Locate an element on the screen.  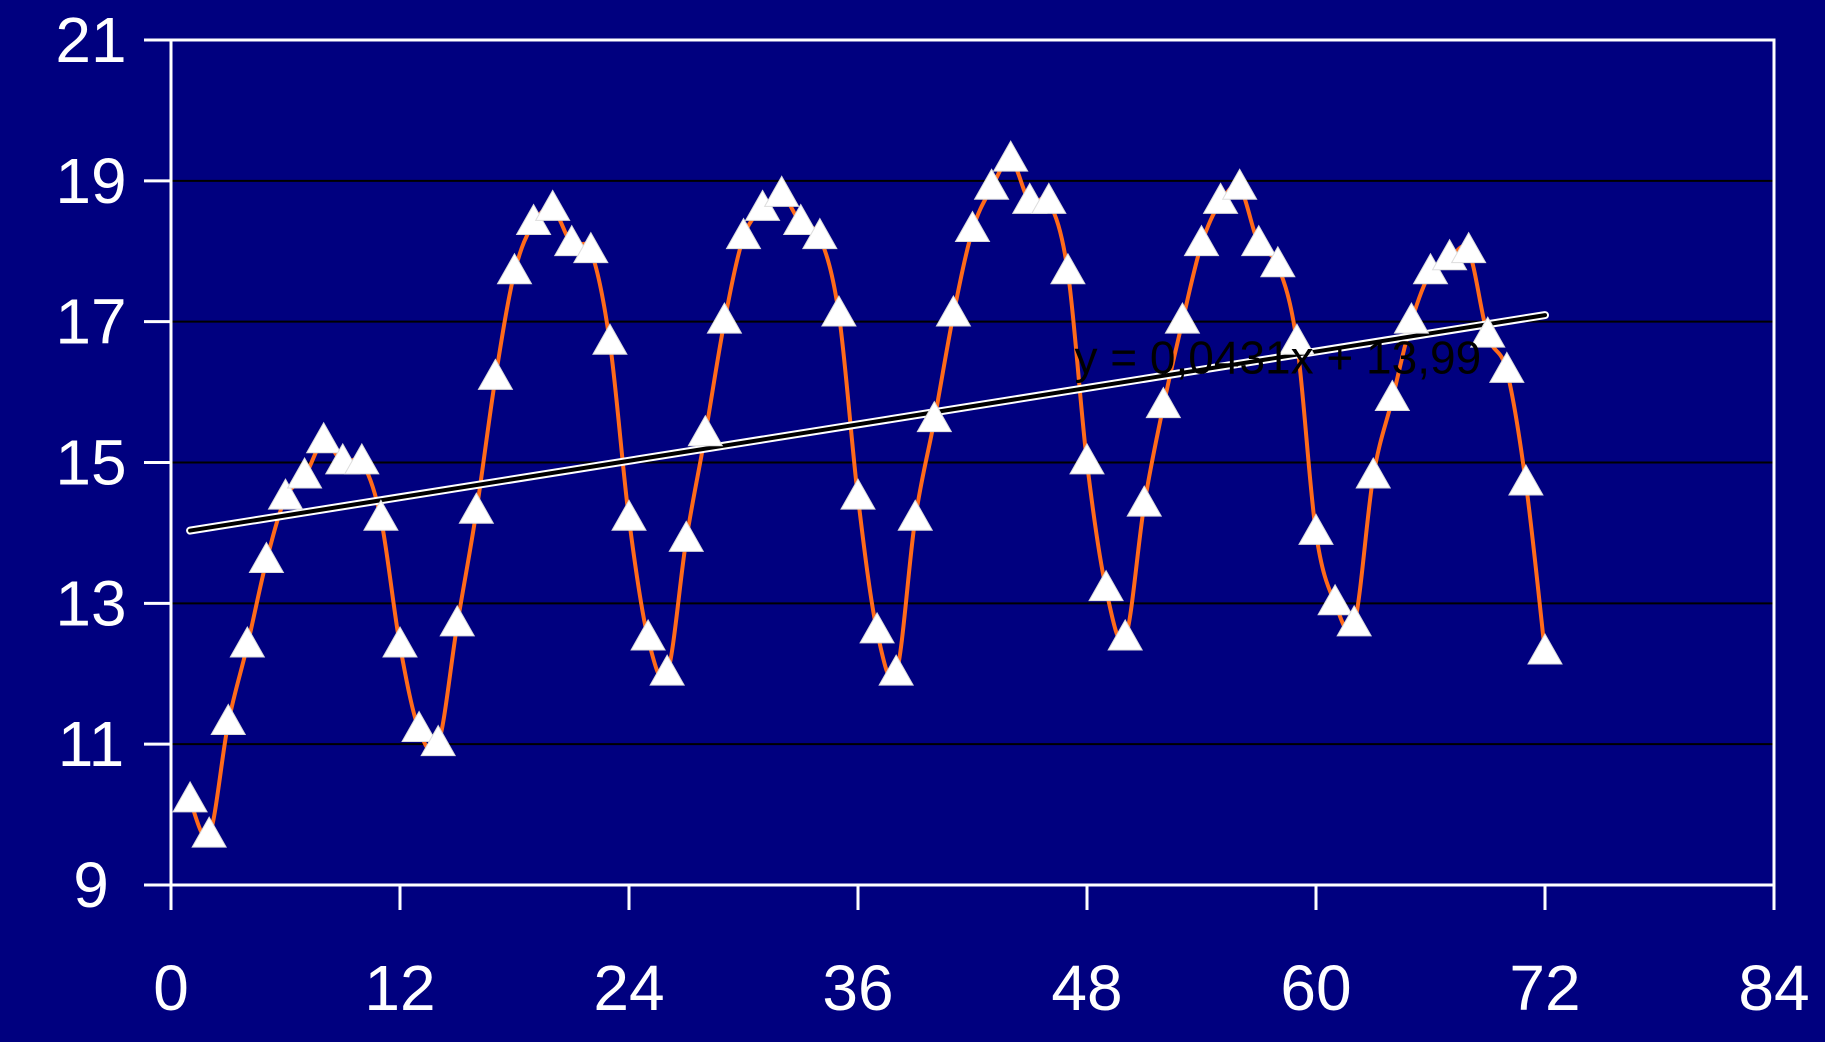
label-layer: y = 0,0431x + 13,99 is located at coordinates (1278, 358).